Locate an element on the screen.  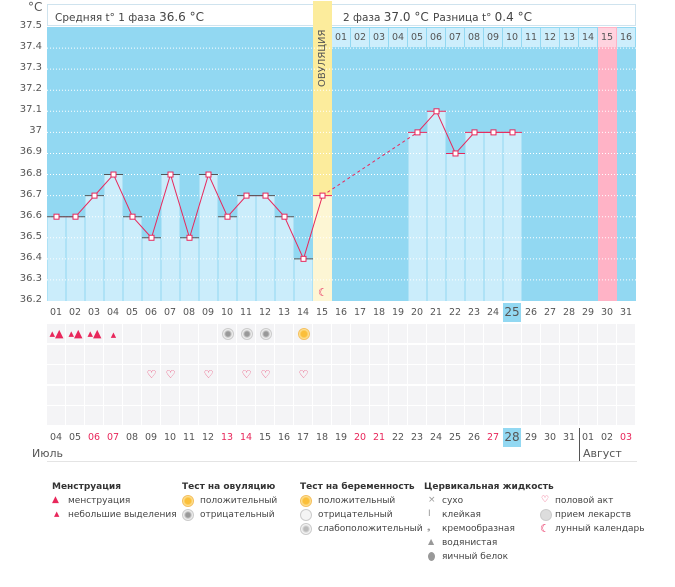
cycle-day-label: 03 is located at coordinates (94, 312).